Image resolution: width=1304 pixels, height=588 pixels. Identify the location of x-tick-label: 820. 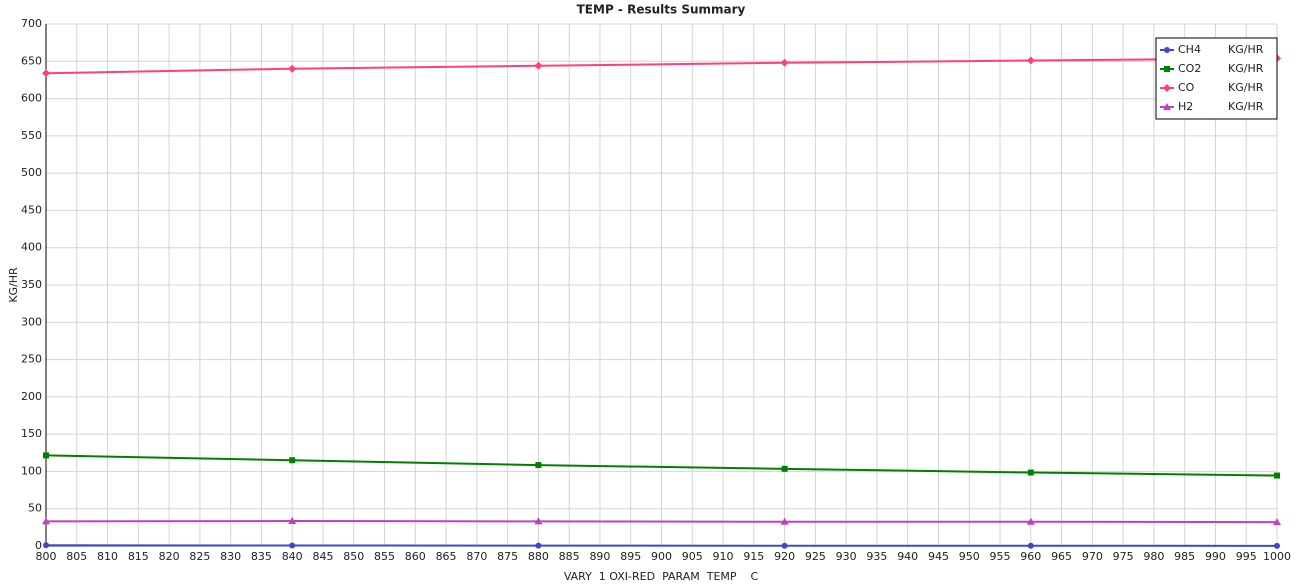
(169, 556).